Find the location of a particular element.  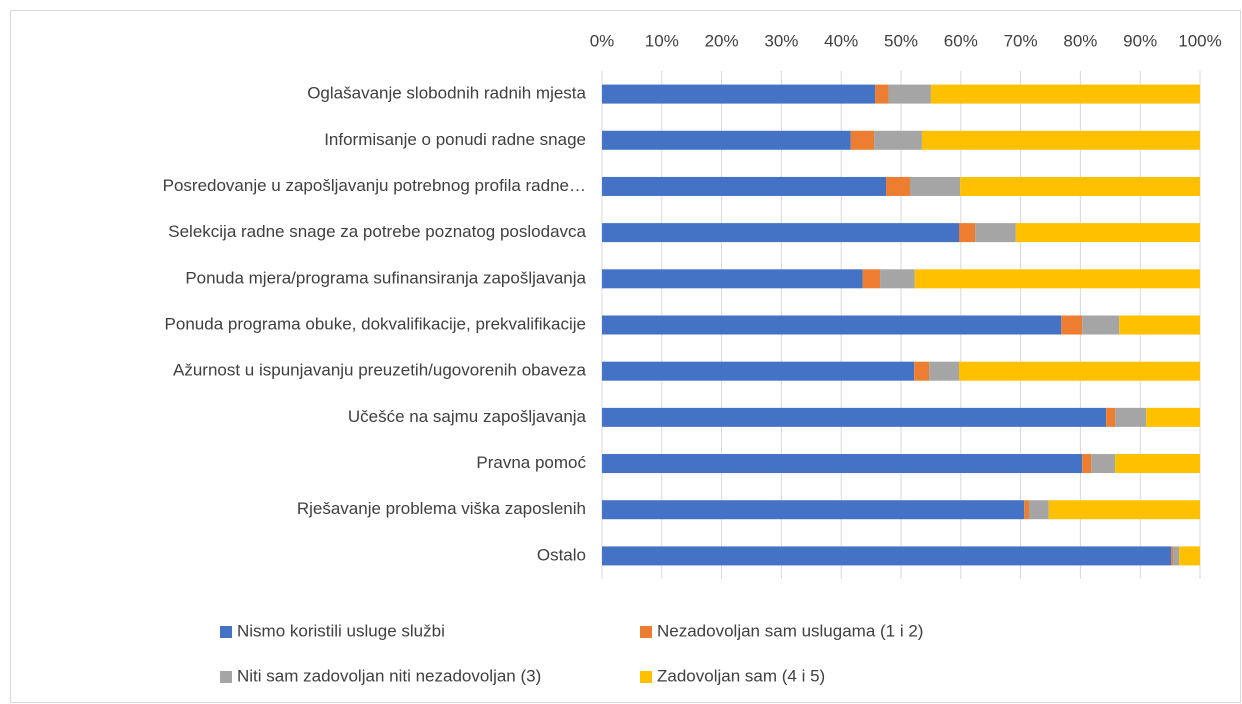

y-tick-label: Učešće na sajmu zapošljavanja is located at coordinates (467, 416).